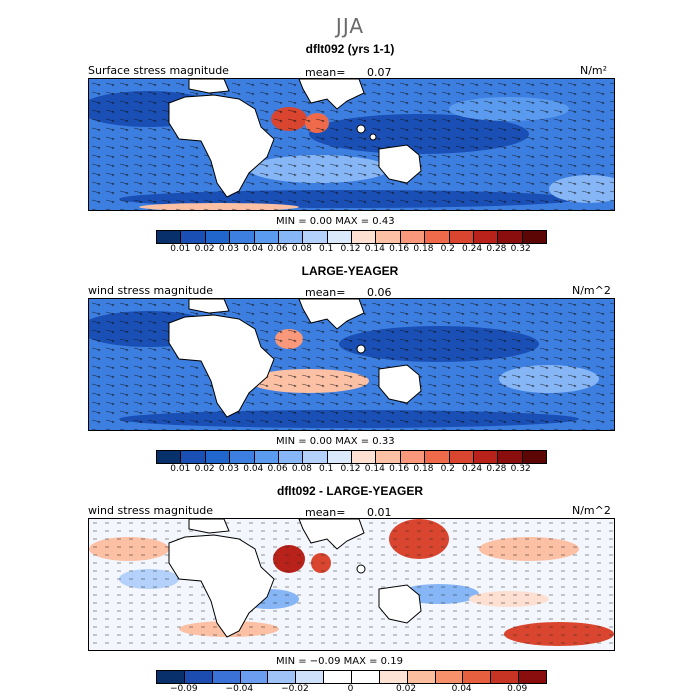  Describe the element at coordinates (350, 49) in the screenshot. I see `panel-1-title: dflt092 (yrs 1-1)` at that location.